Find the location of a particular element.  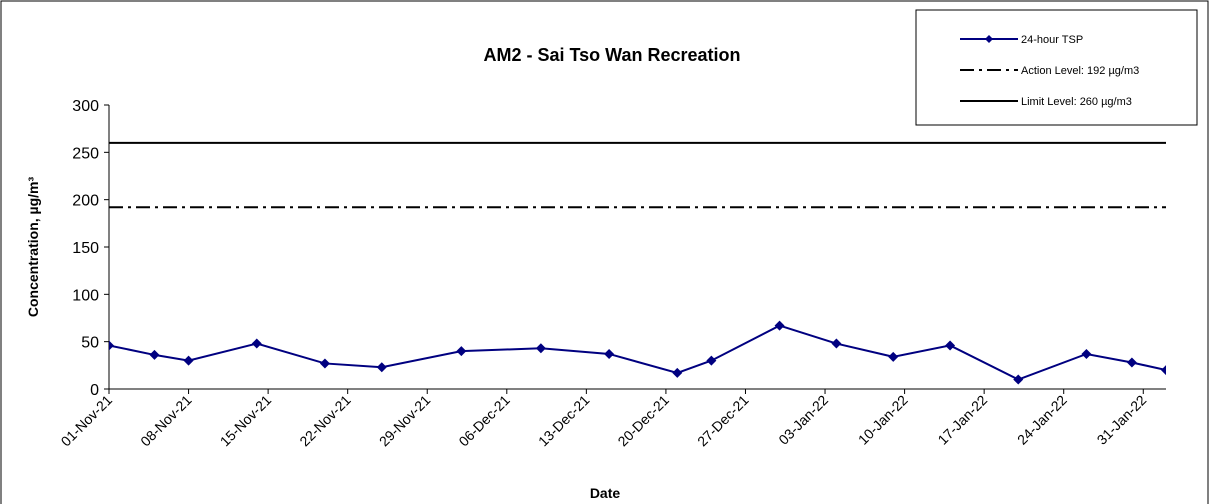

x-tick-label: 10-Jan-22 is located at coordinates (883, 420).